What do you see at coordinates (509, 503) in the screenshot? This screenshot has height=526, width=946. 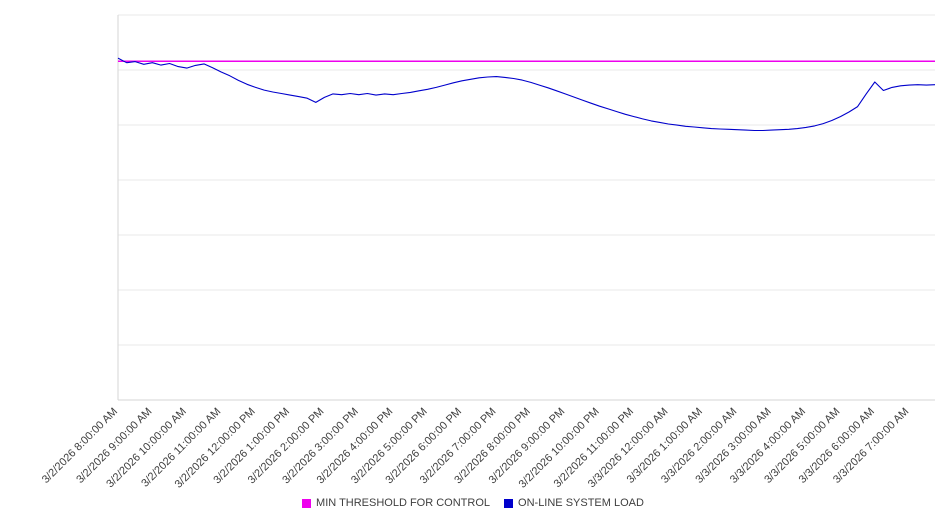 I see `load-swatch-icon` at bounding box center [509, 503].